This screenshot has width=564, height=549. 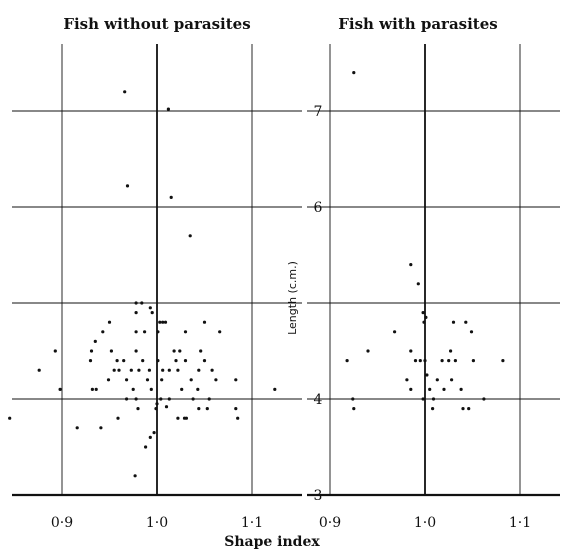 What do you see at coordinates (156, 24) in the screenshot?
I see `panel-title: Fish without parasites` at bounding box center [156, 24].